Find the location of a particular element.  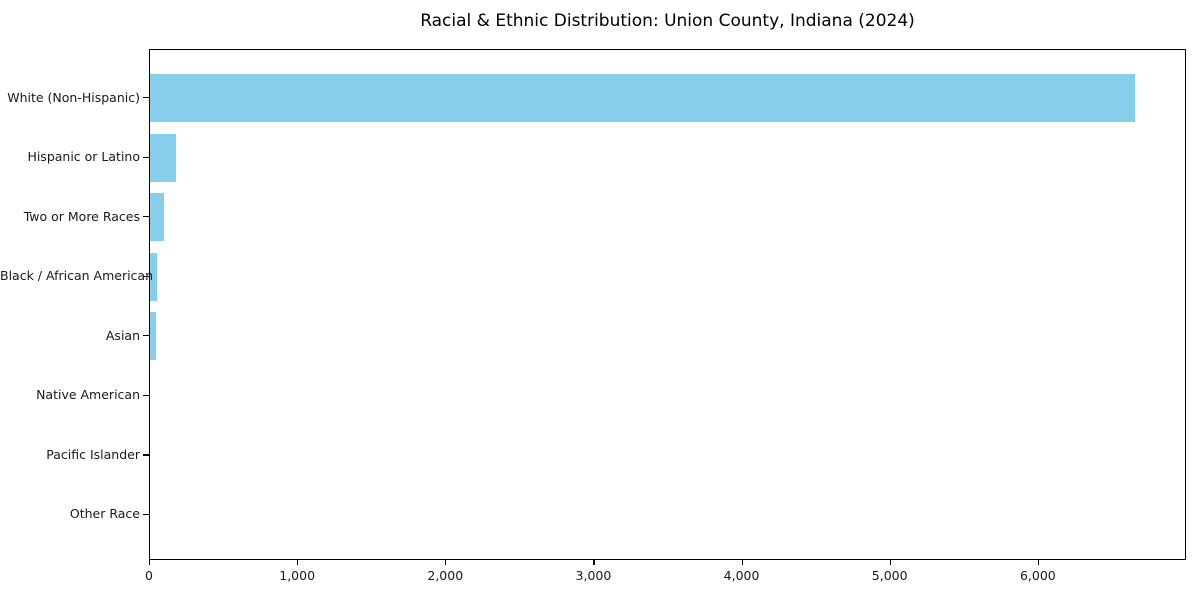

y-tick-label: Hispanic or Latino is located at coordinates (83, 157).